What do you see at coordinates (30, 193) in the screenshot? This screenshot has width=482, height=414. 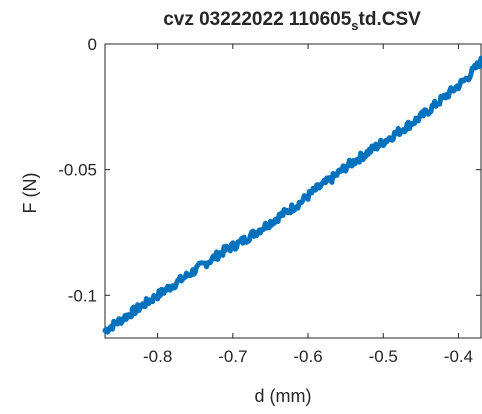 I see `y-axis-label: F (N)` at bounding box center [30, 193].